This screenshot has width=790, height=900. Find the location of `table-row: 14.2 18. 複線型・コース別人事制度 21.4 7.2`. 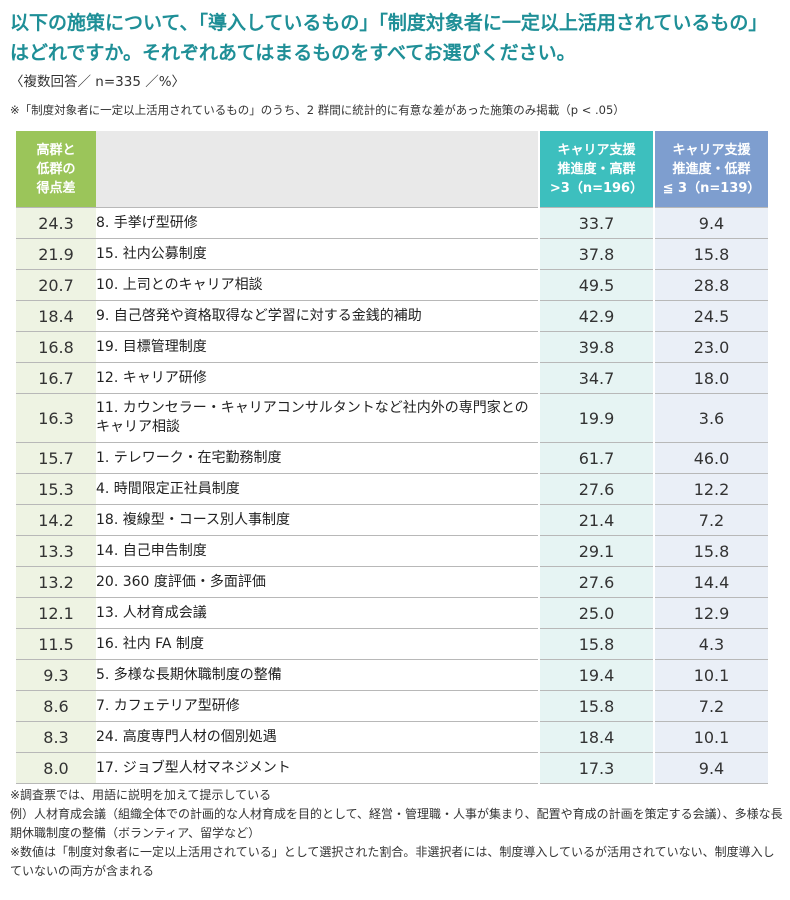

table-row: 14.2 18. 複線型・コース別人事制度 21.4 7.2 is located at coordinates (392, 520).